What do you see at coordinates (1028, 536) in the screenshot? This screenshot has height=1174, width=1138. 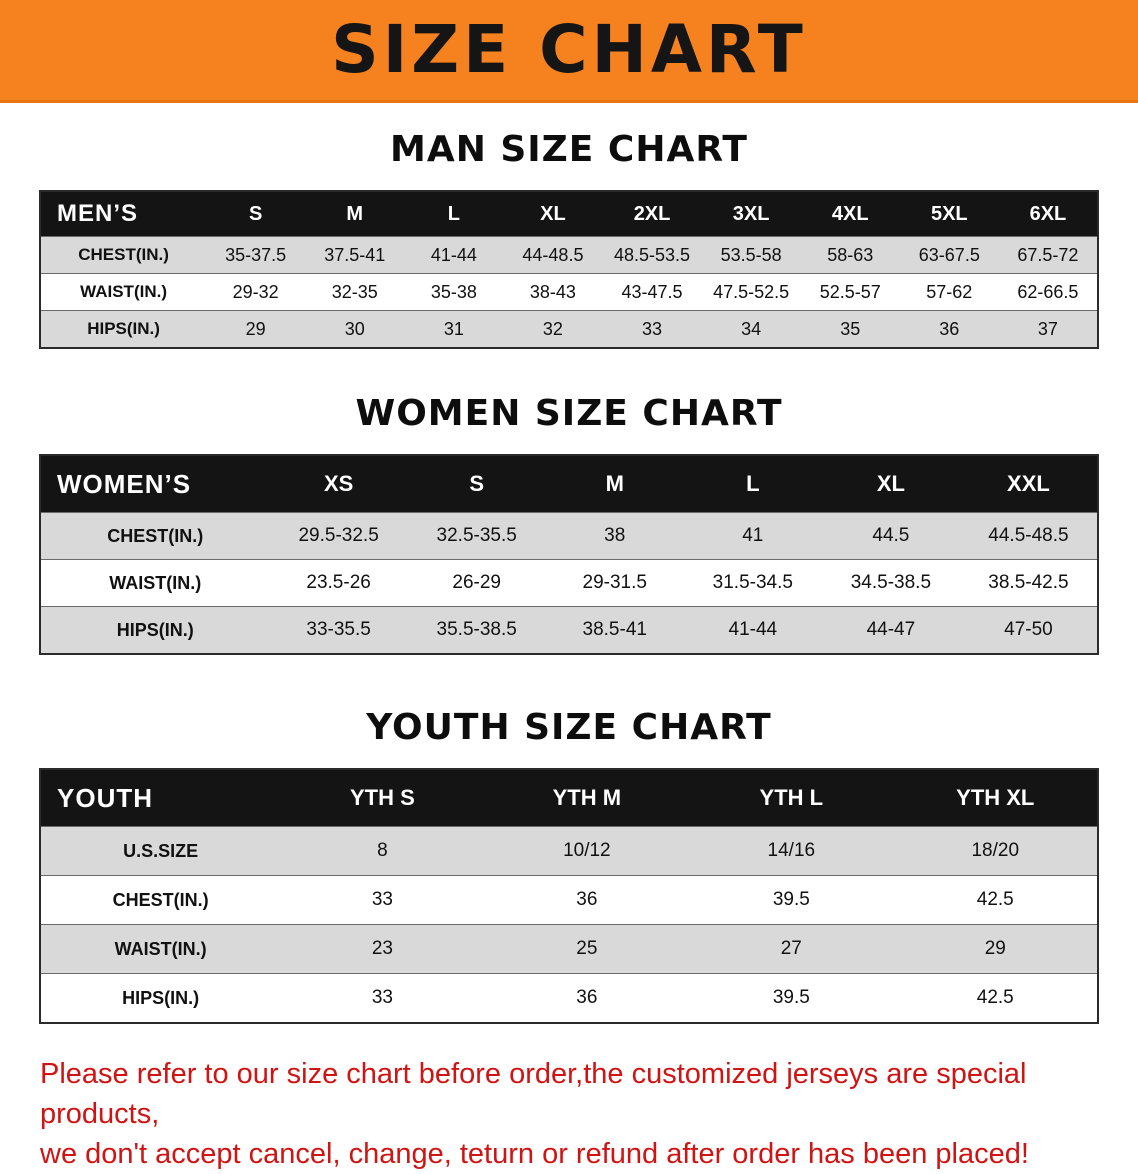 I see `size-value-cell: 44.5-48.5` at bounding box center [1028, 536].